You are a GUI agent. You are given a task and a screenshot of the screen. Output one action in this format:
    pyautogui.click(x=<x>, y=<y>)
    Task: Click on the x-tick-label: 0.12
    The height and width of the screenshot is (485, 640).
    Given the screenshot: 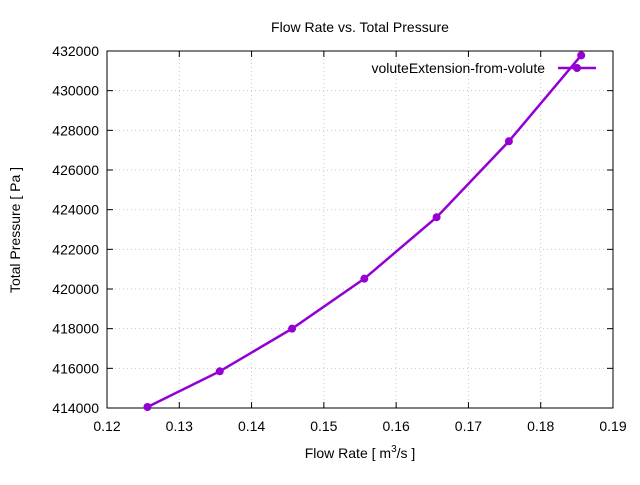 What is the action you would take?
    pyautogui.click(x=106, y=426)
    